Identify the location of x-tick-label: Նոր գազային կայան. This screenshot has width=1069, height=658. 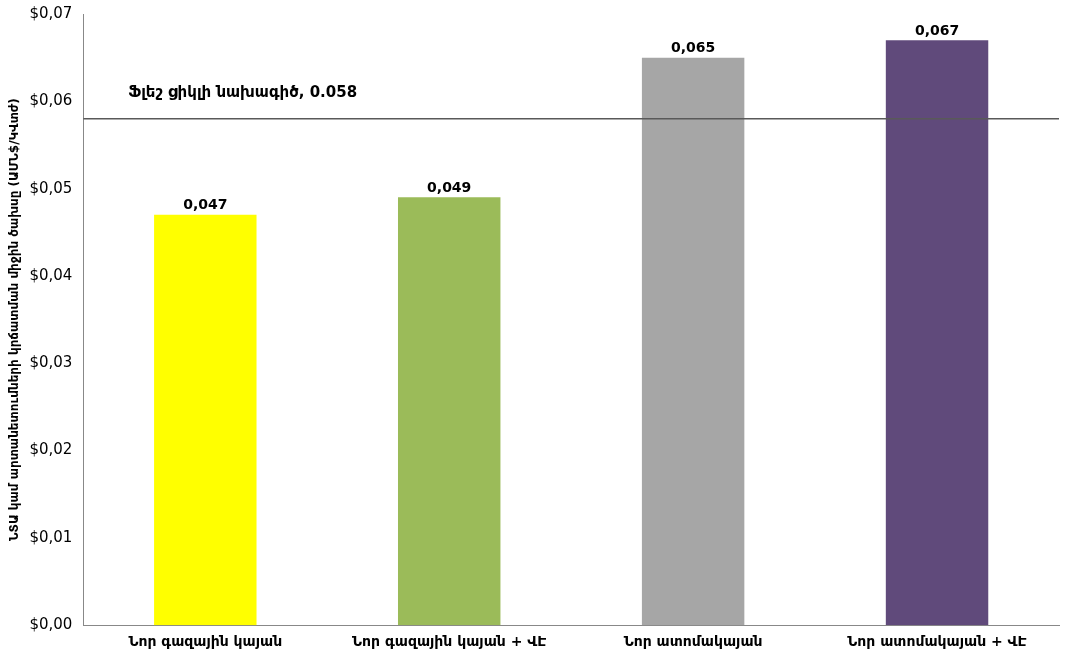
(205, 641).